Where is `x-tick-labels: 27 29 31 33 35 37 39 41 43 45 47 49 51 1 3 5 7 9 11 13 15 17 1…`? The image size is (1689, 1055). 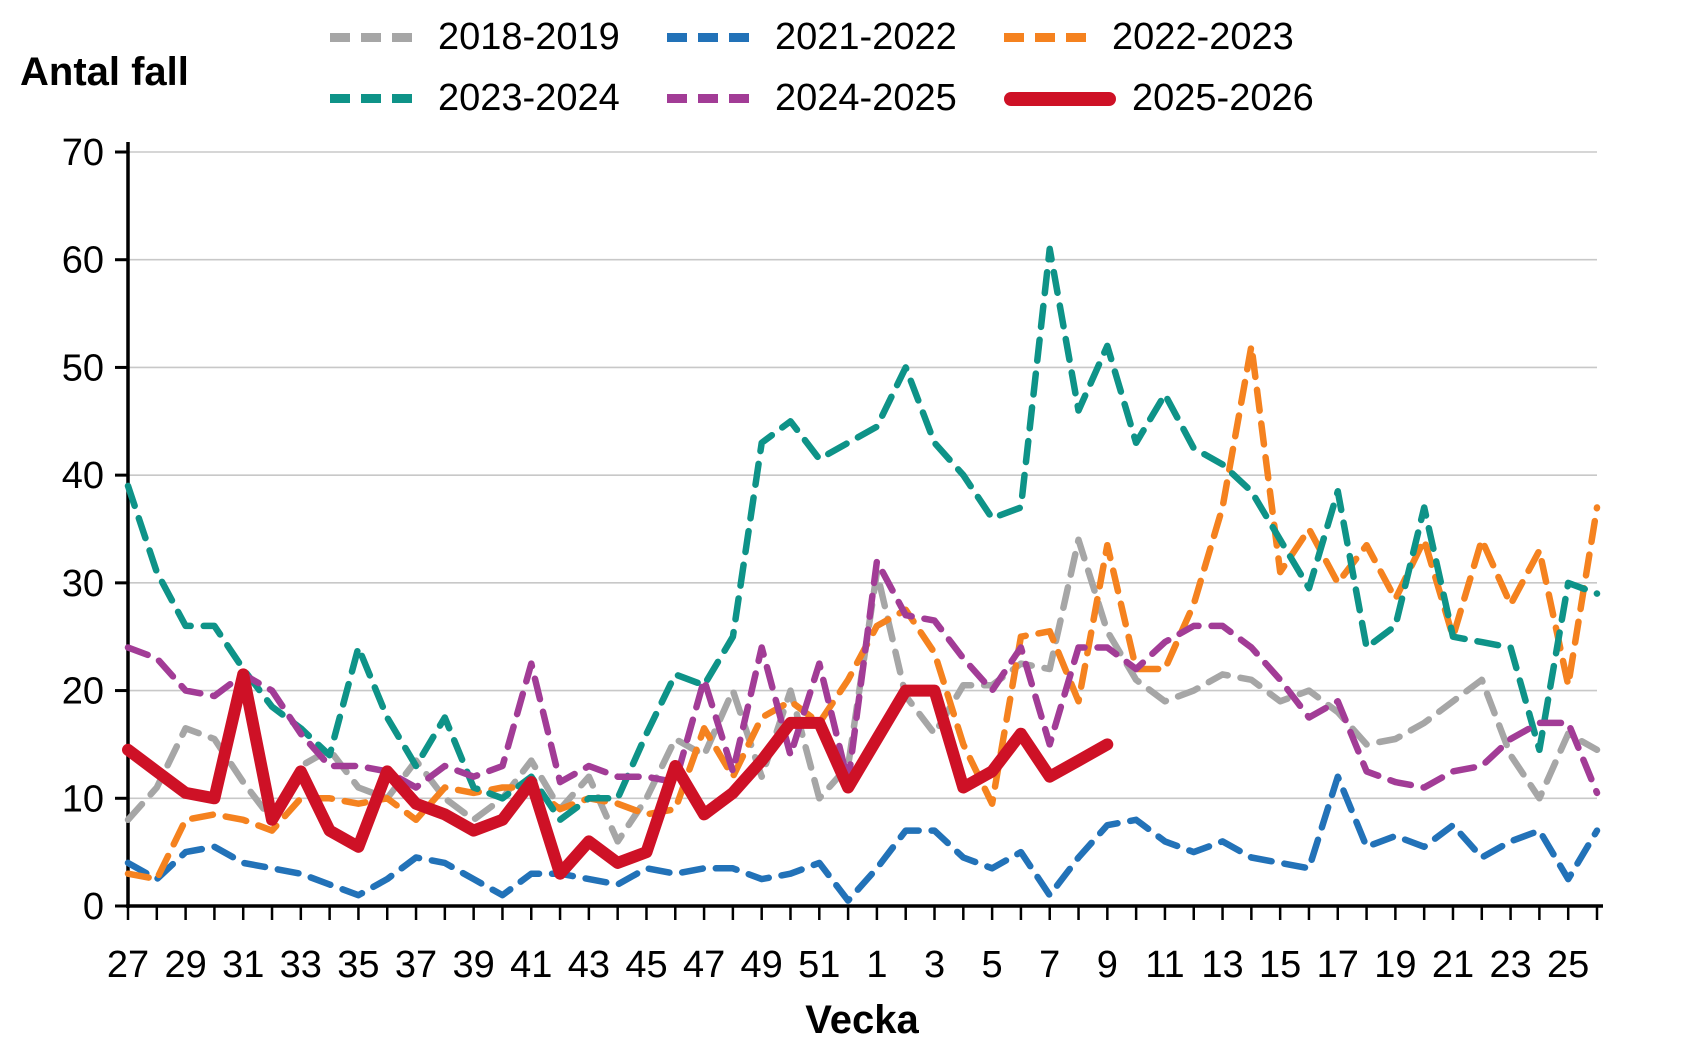
x-tick-labels: 27 29 31 33 35 37 39 41 43 45 47 49 51 1 3 5 7 9 11 13 15 17 1… is located at coordinates (848, 965).